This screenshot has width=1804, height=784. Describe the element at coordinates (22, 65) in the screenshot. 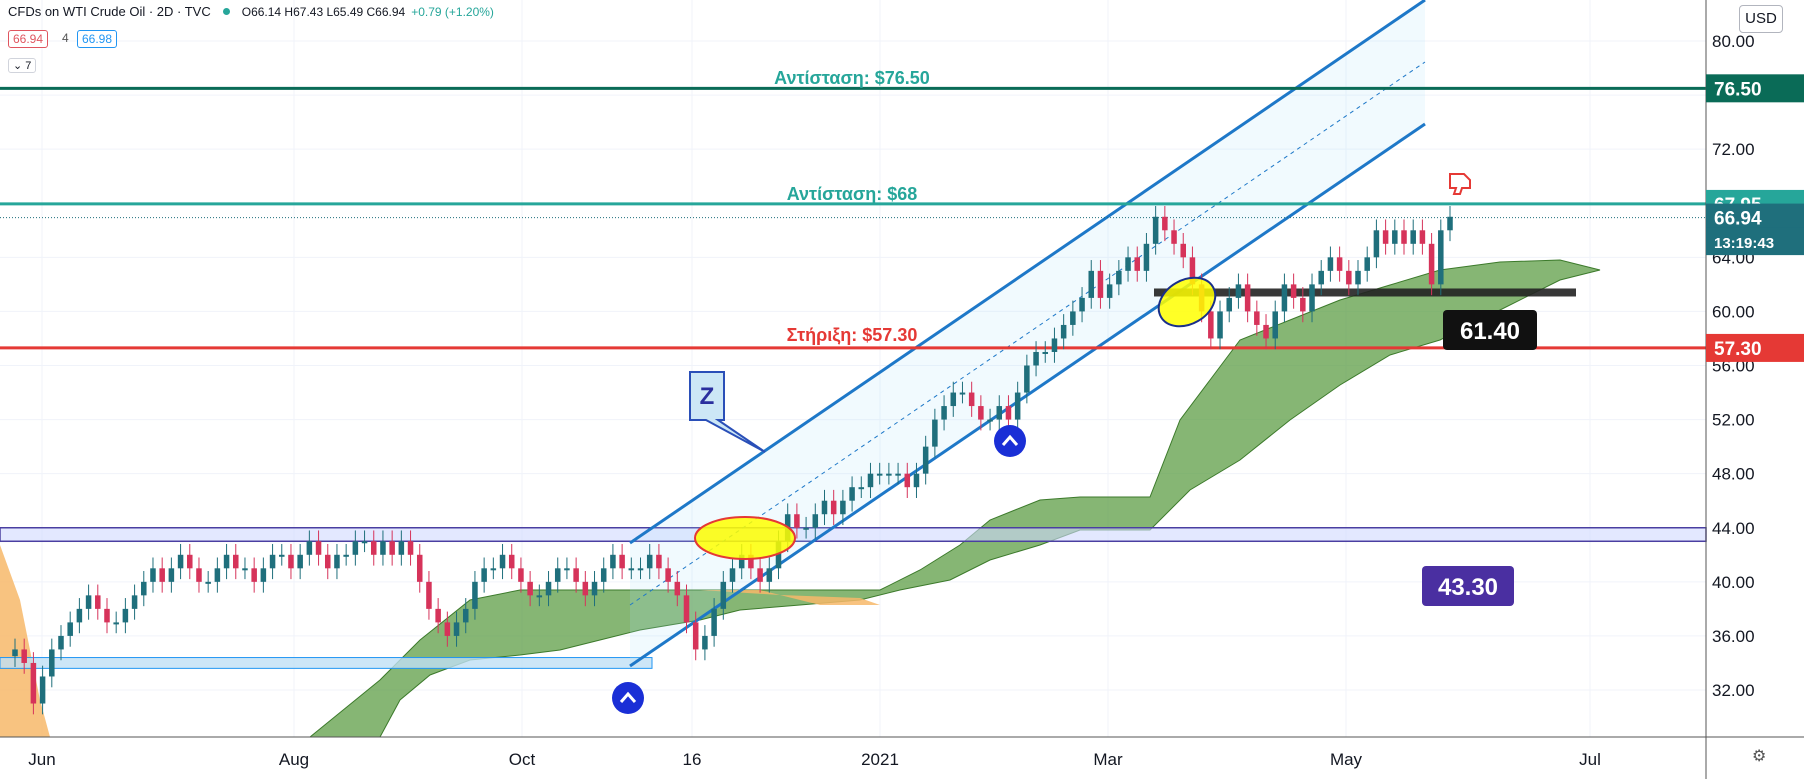

I see `indicators-toggle: ⌄ 7` at that location.